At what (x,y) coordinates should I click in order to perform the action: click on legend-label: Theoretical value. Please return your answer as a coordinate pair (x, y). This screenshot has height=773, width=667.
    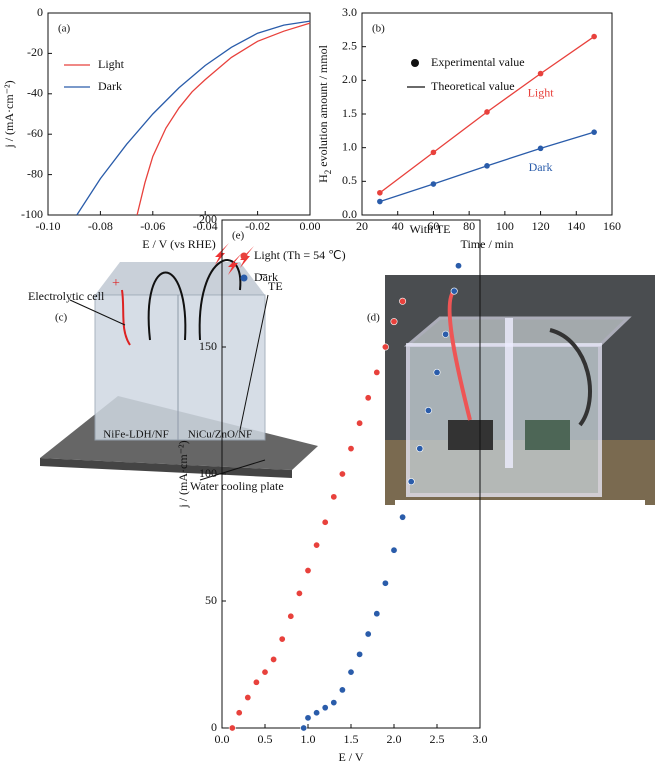
    Looking at the image, I should click on (473, 86).